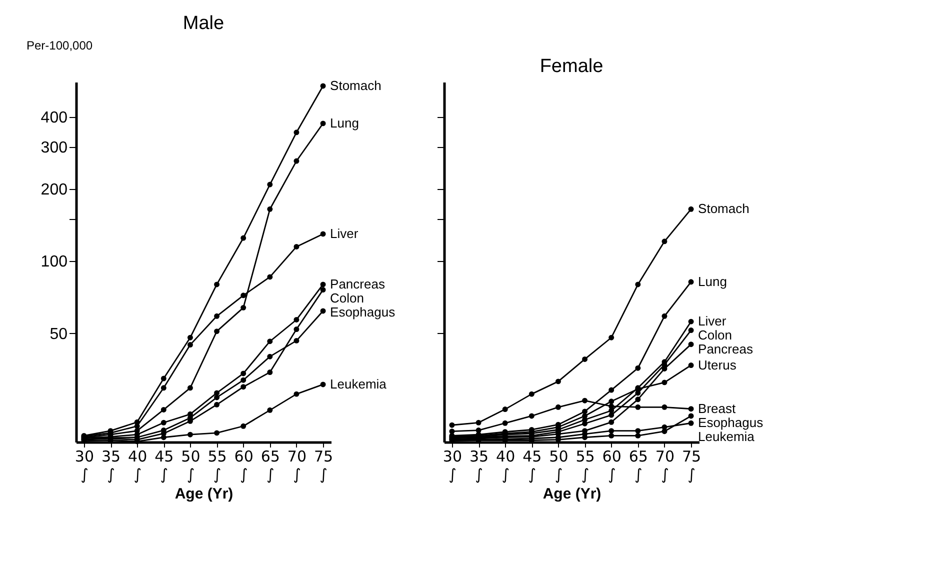  What do you see at coordinates (54, 190) in the screenshot?
I see `y-tick-label: 200` at bounding box center [54, 190].